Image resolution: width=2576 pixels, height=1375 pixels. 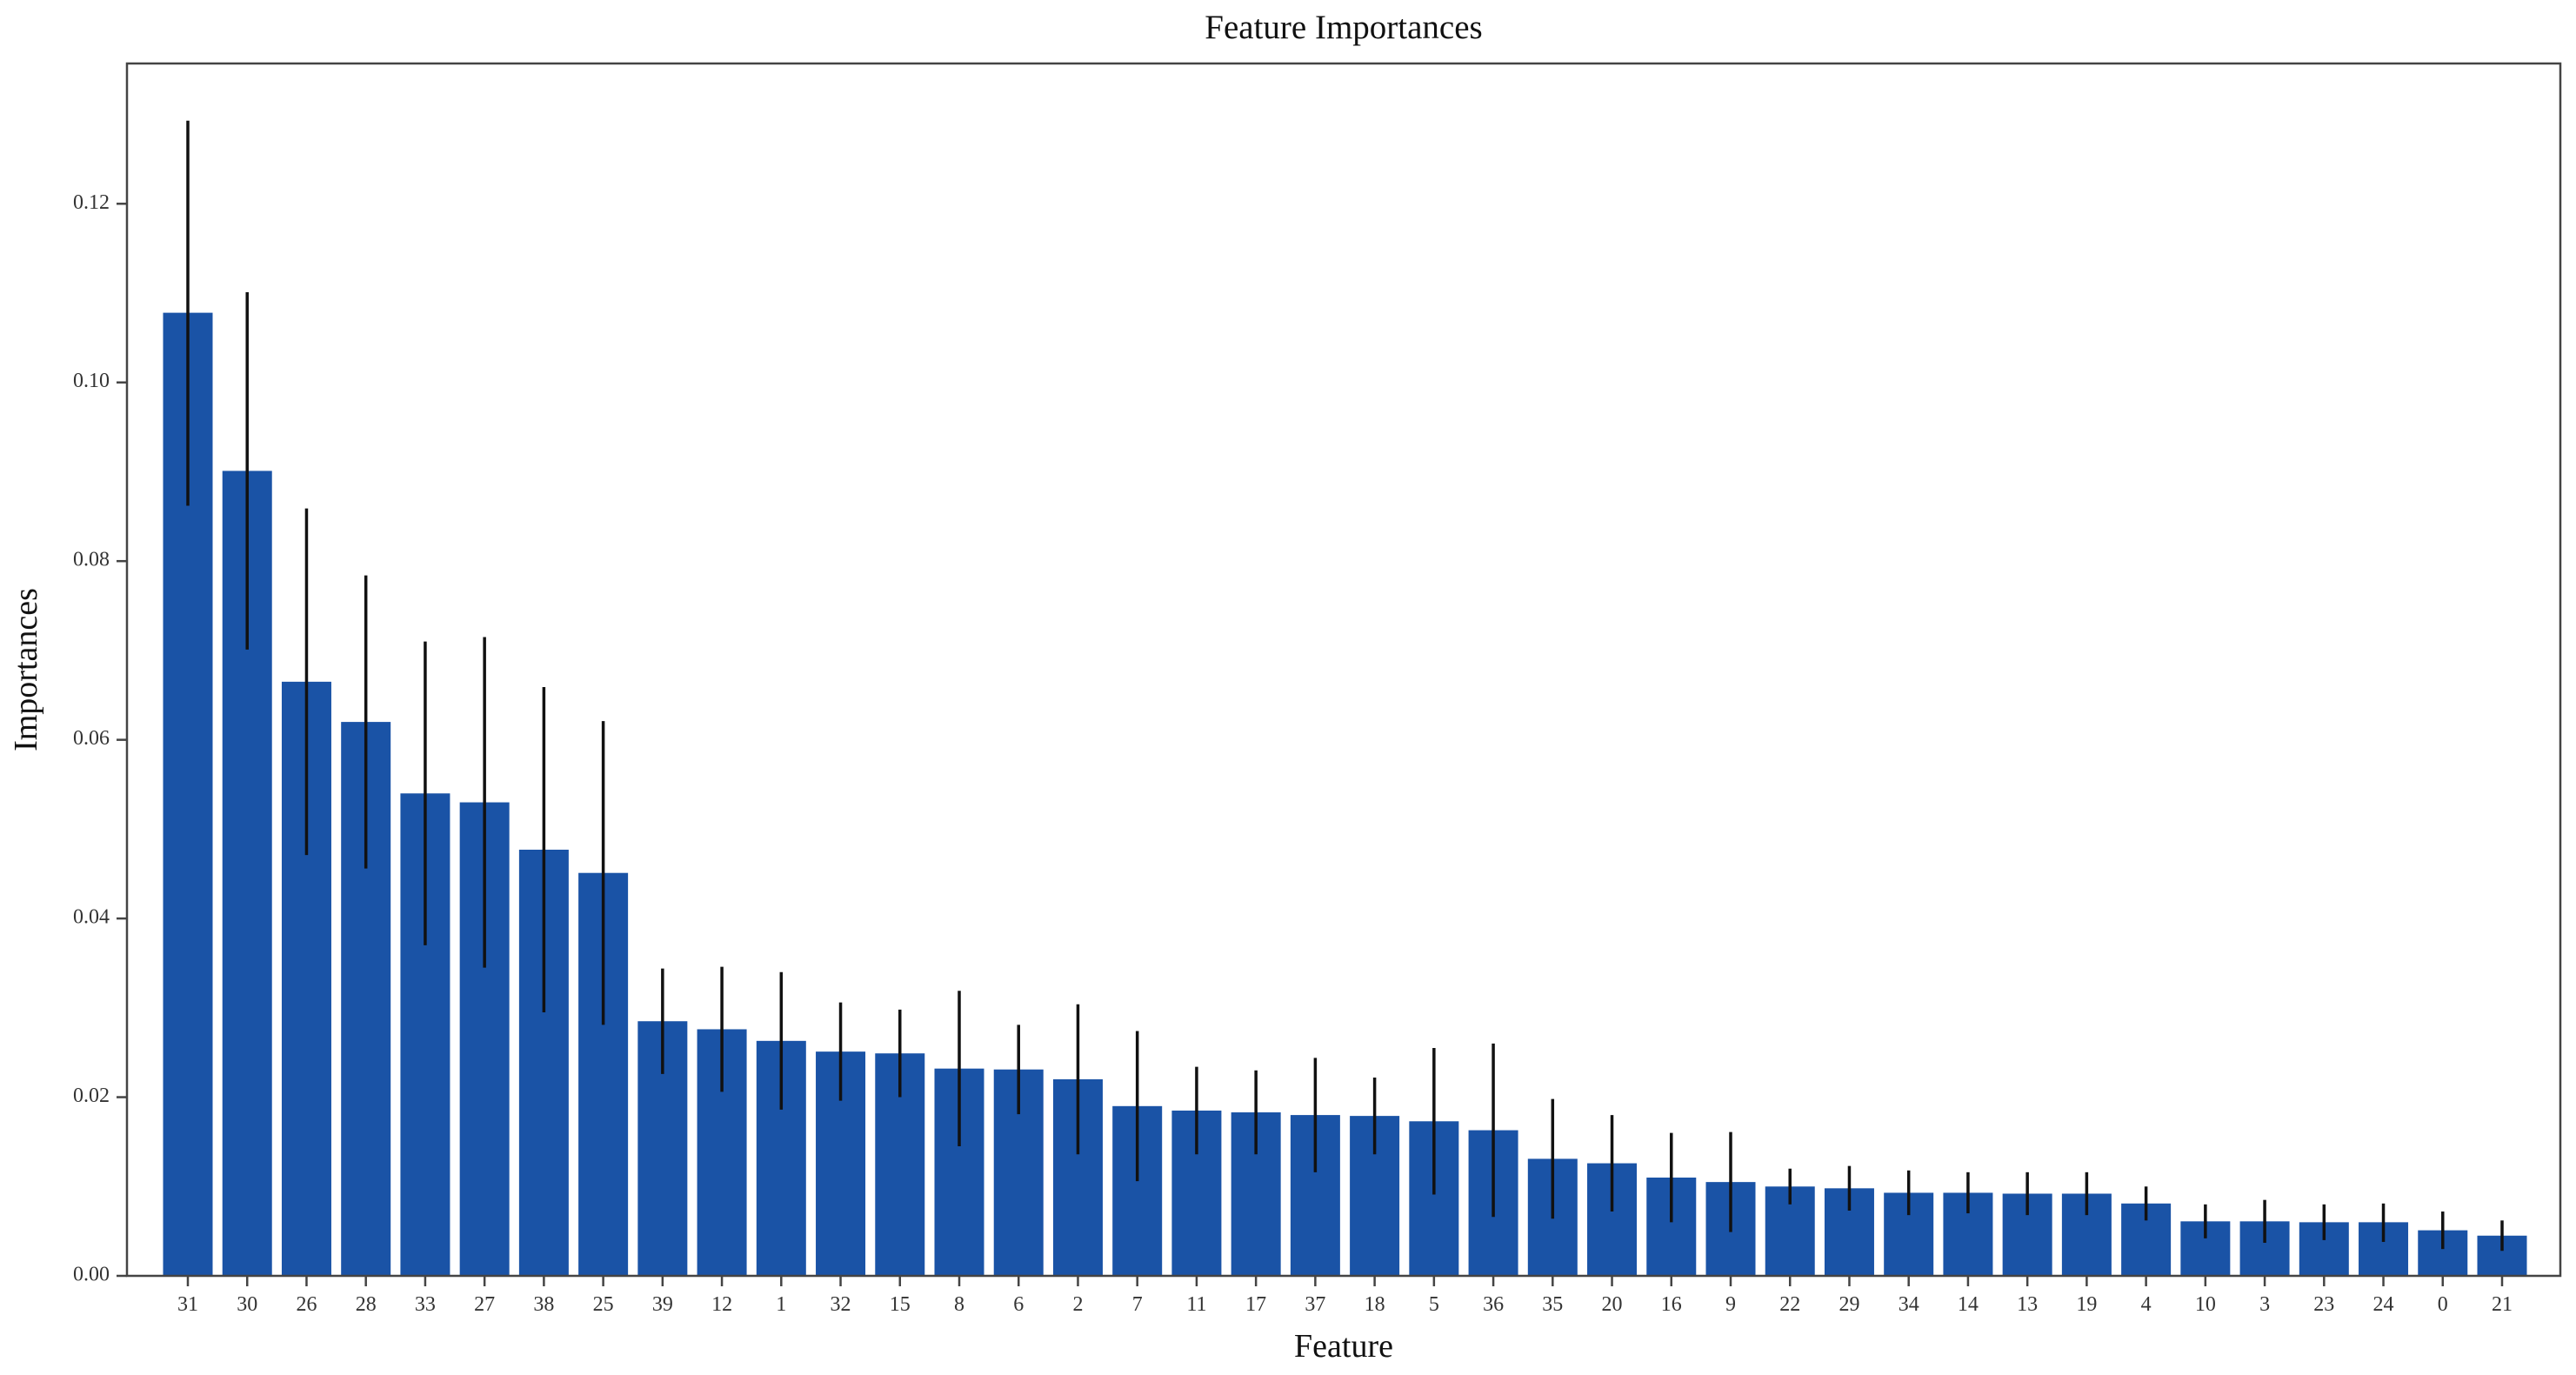 What do you see at coordinates (1196, 1305) in the screenshot?
I see `x-tick-label: 11` at bounding box center [1196, 1305].